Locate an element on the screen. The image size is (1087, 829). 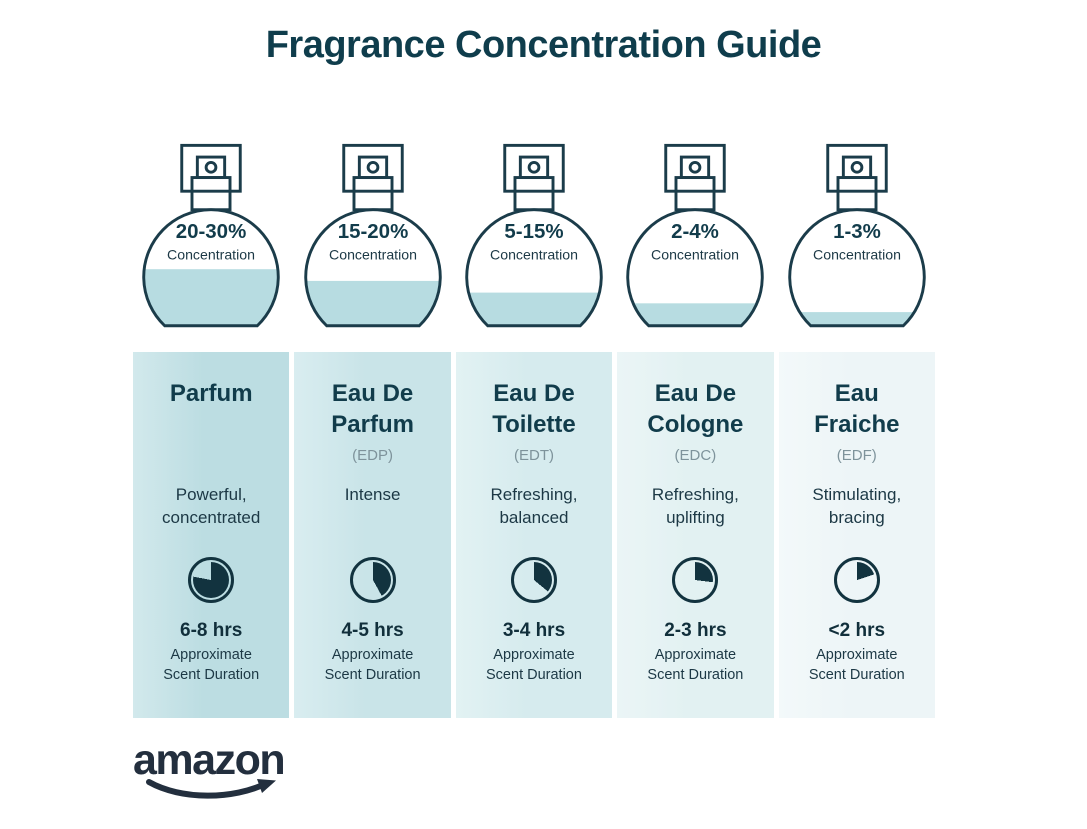
concentration-range: 15-20% is located at coordinates (372, 231).